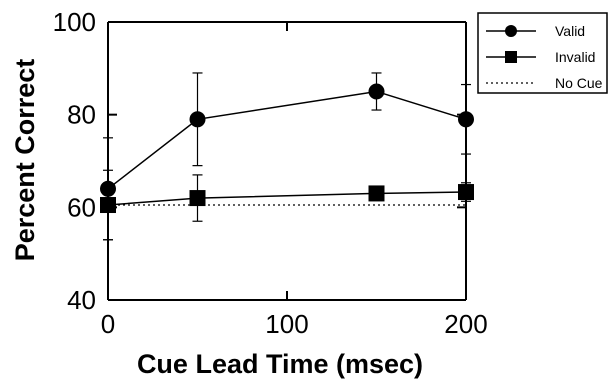 This screenshot has height=385, width=609. What do you see at coordinates (511, 57) in the screenshot?
I see `legend-marker-square` at bounding box center [511, 57].